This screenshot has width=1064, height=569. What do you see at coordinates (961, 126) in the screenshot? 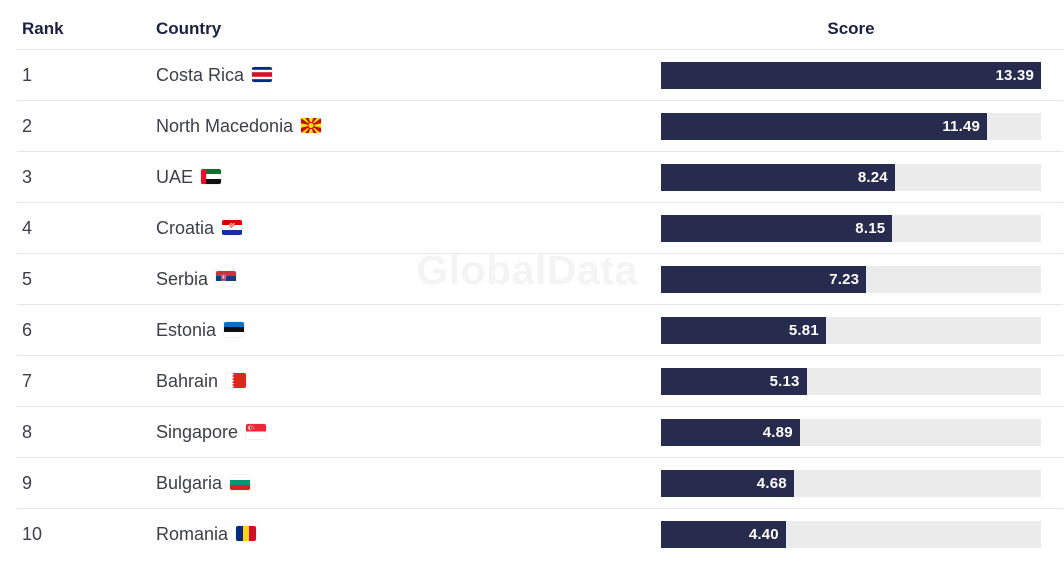
I see `score-value: 11.49` at bounding box center [961, 126].